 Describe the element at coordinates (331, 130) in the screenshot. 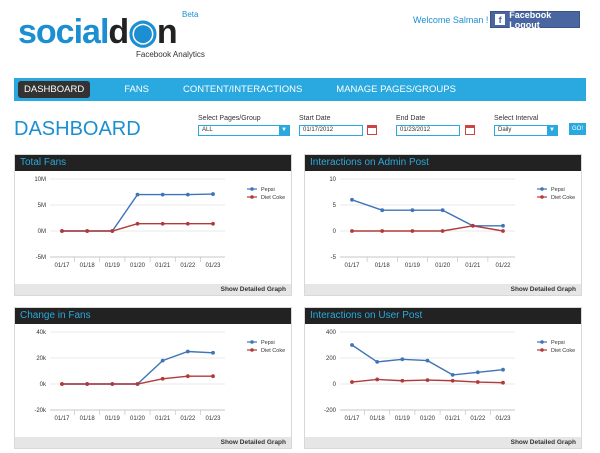

I see `start-date-input: 01/17/2012` at that location.